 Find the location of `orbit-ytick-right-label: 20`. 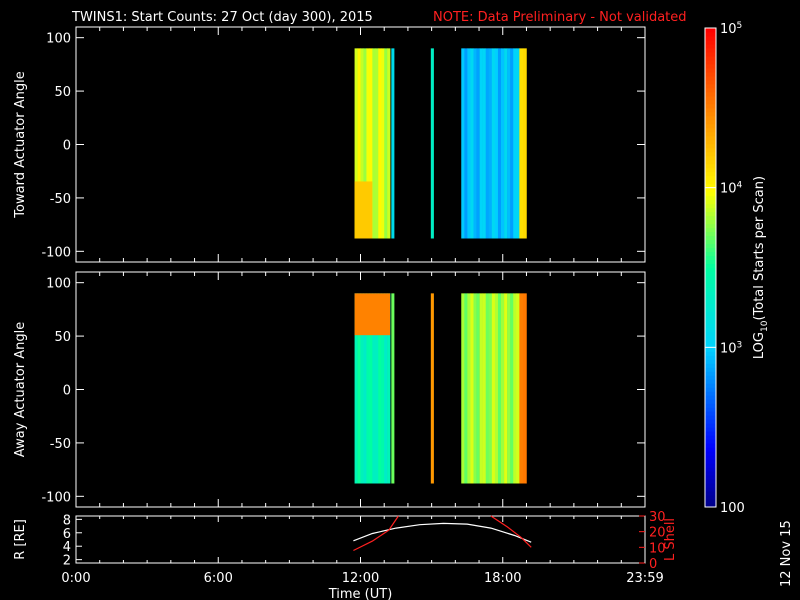

orbit-ytick-right-label: 20 is located at coordinates (657, 533).